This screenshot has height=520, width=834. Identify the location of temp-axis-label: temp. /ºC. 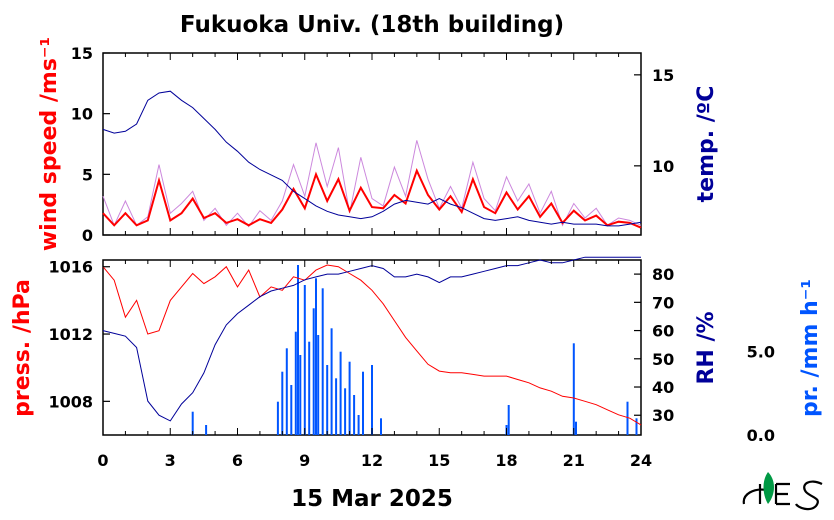
(706, 144).